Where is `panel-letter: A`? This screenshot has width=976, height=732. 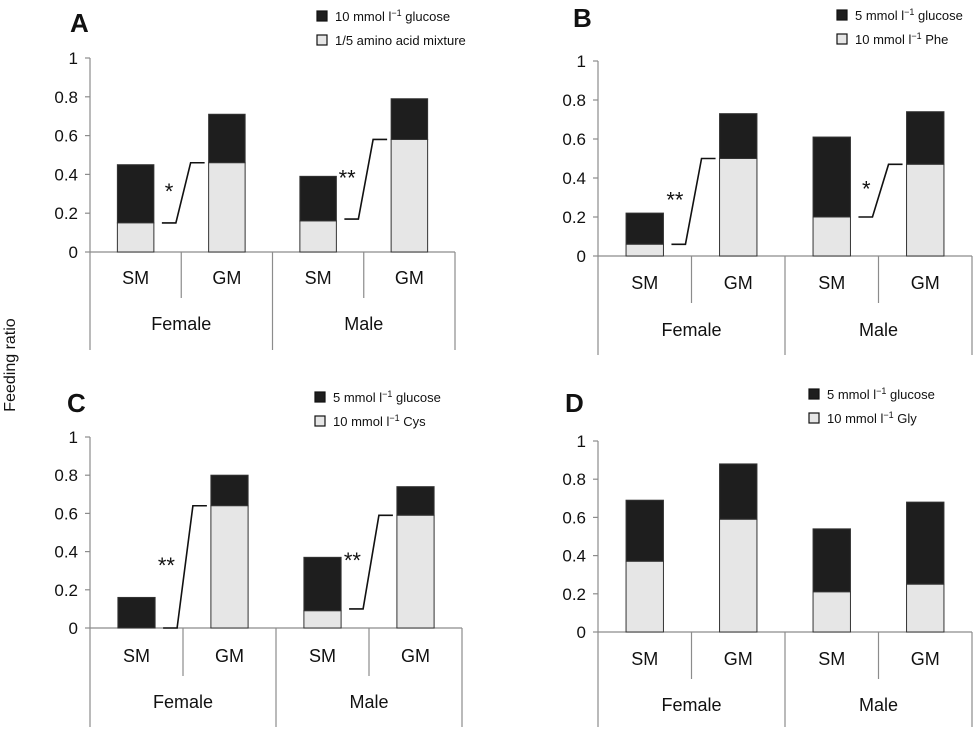
panel-letter: A is located at coordinates (79, 23).